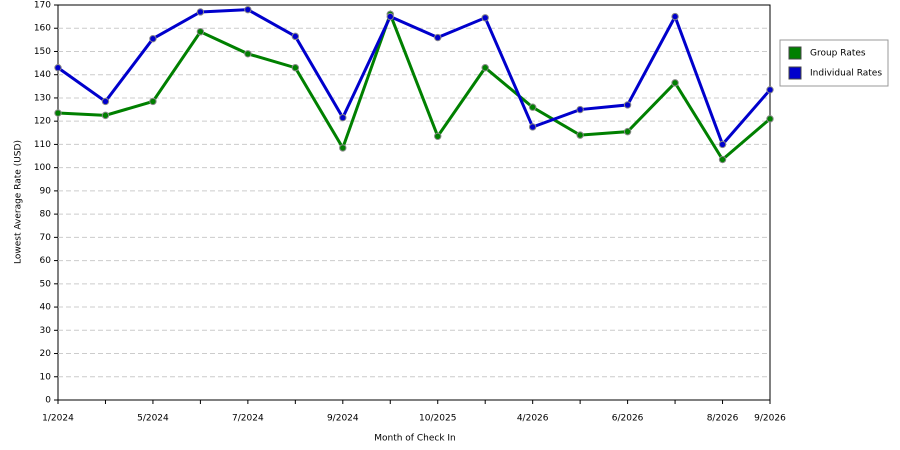 Image resolution: width=900 pixels, height=450 pixels. Describe the element at coordinates (437, 419) in the screenshot. I see `x-tick-label: 10/2025` at that location.